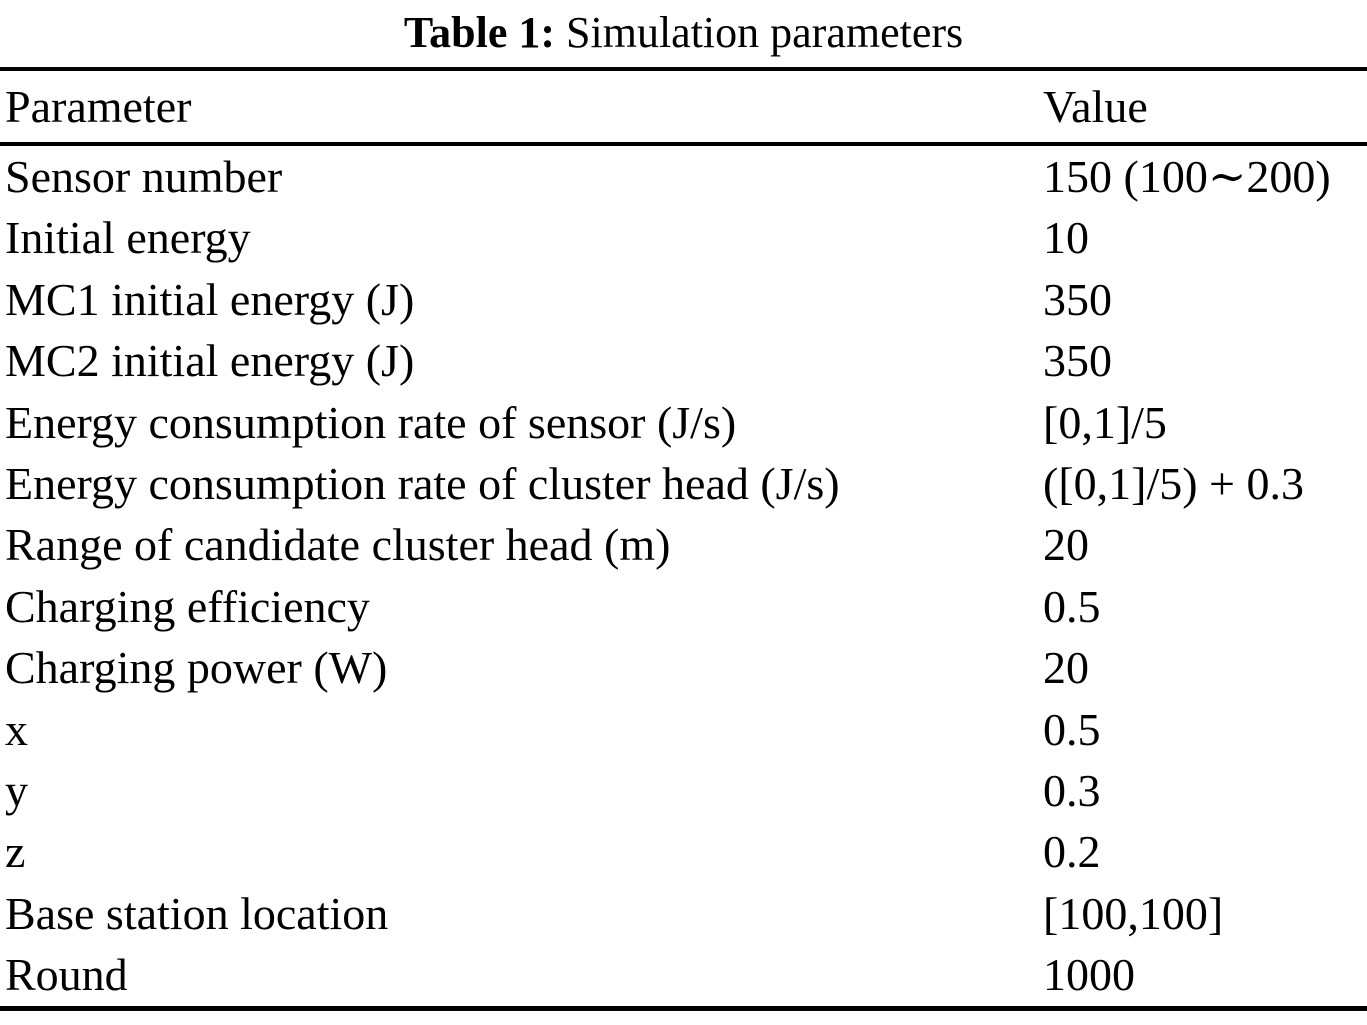 Image resolution: width=1367 pixels, height=1025 pixels. I want to click on parameter-cell: MC2 initial energy (J), so click(210, 361).